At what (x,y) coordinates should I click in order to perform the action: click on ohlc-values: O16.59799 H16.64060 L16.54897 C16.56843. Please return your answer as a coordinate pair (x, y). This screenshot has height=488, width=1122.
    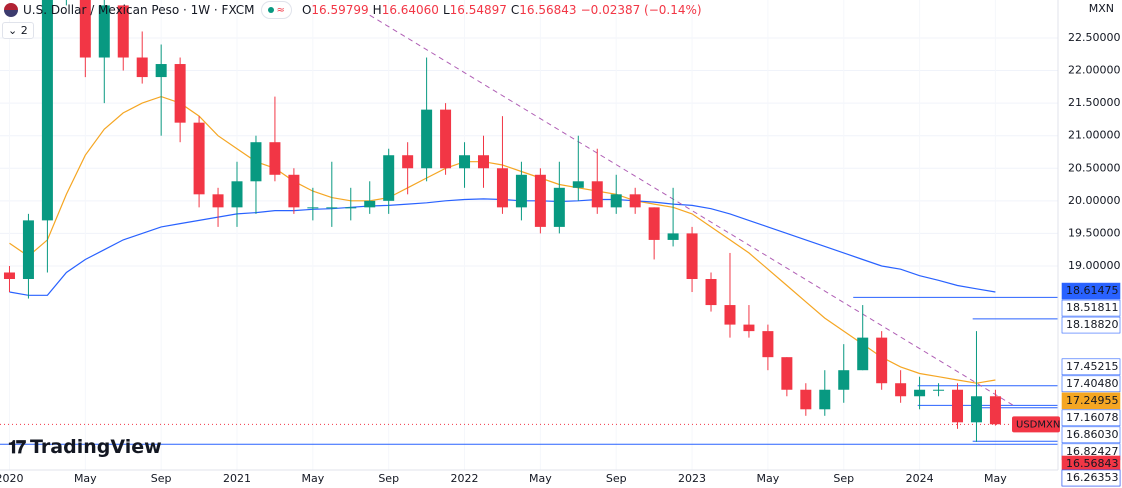
    Looking at the image, I should click on (437, 10).